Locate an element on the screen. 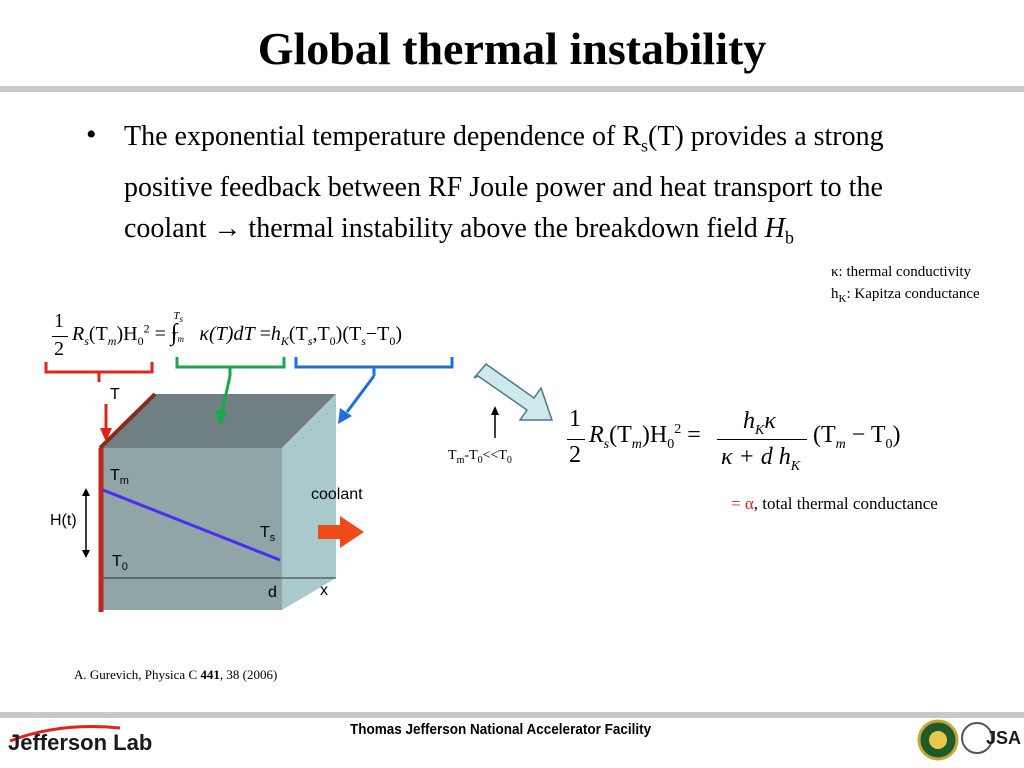 The width and height of the screenshot is (1024, 768). figure-Ts-sub: s is located at coordinates (272, 538).